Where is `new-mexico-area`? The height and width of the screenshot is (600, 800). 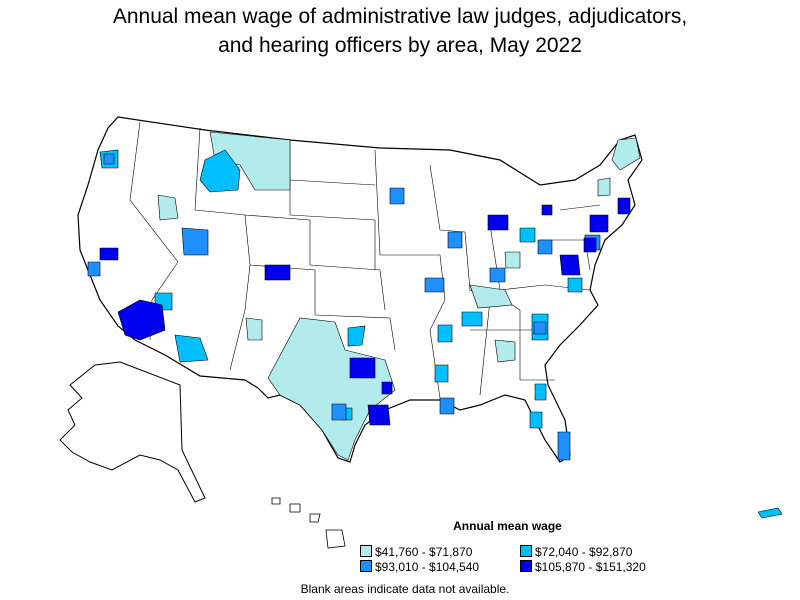 new-mexico-area is located at coordinates (254, 329).